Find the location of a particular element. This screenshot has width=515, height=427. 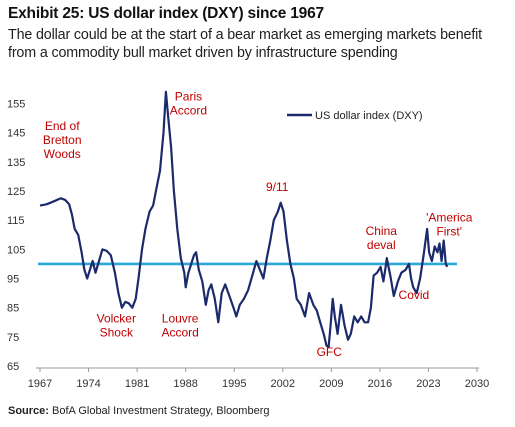

x-tick-label: 1974 is located at coordinates (88, 384).